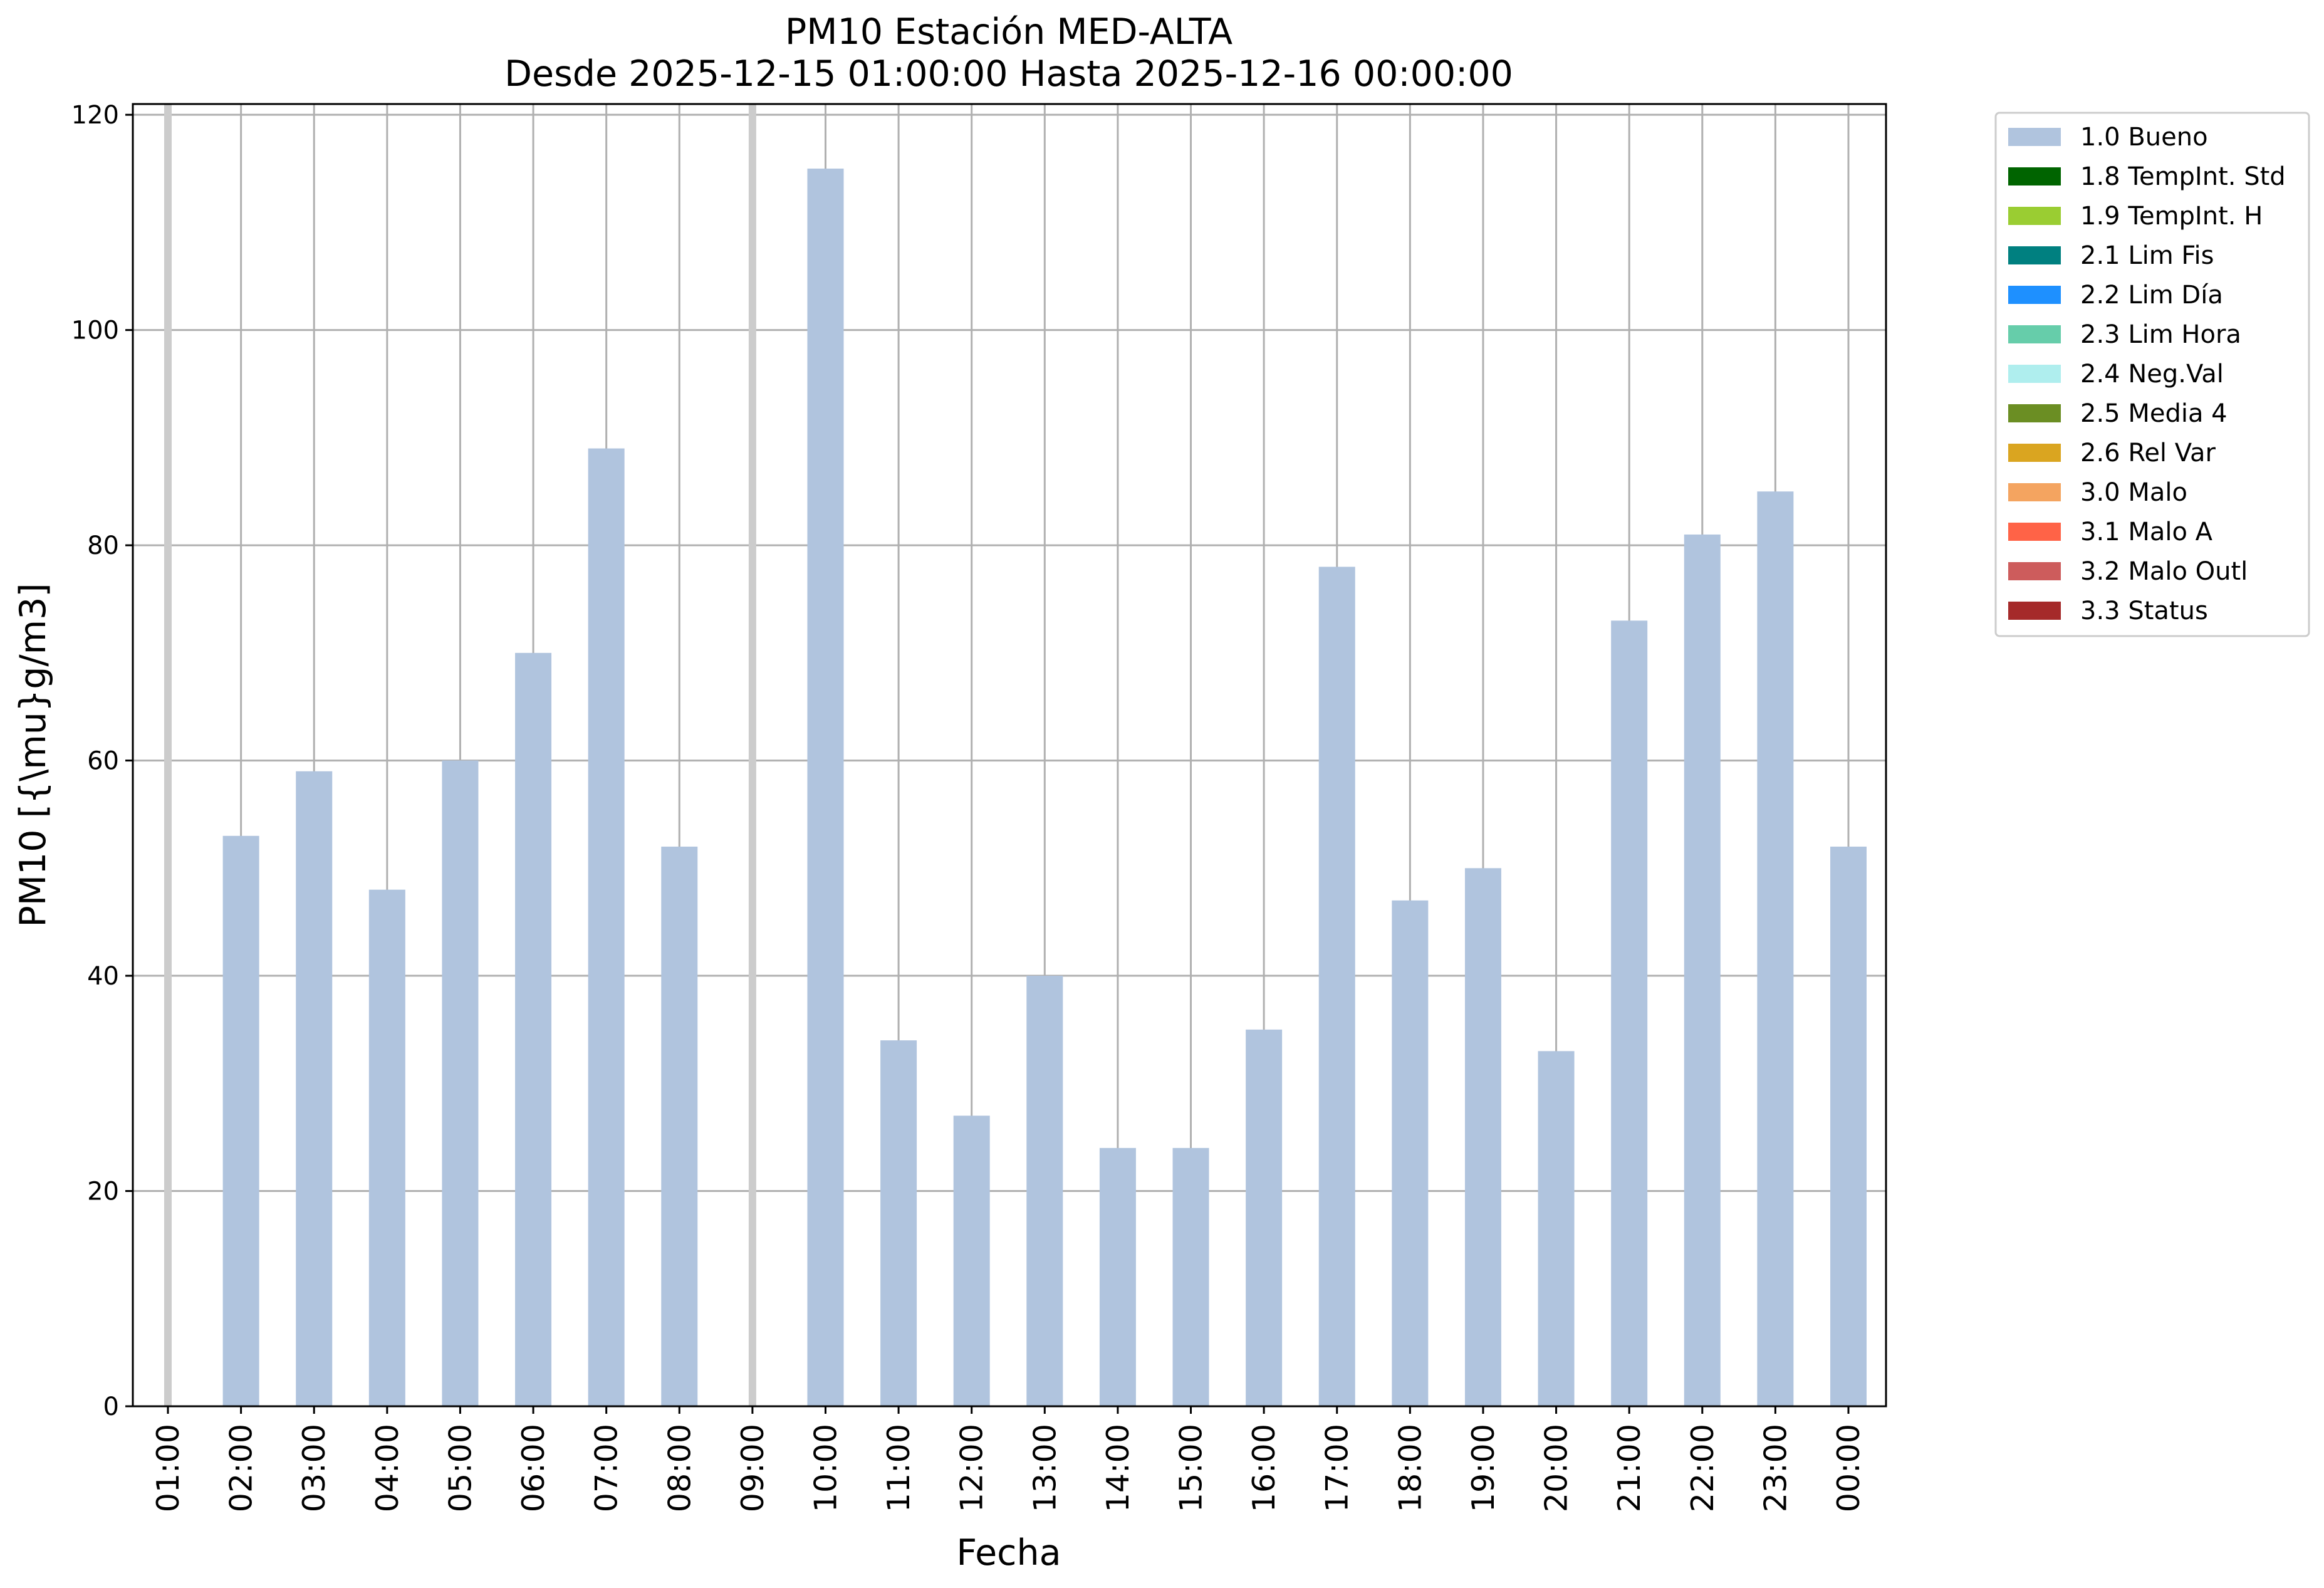 The width and height of the screenshot is (2324, 1588). I want to click on legend-label: 2.4 Neg.Val, so click(2152, 375).